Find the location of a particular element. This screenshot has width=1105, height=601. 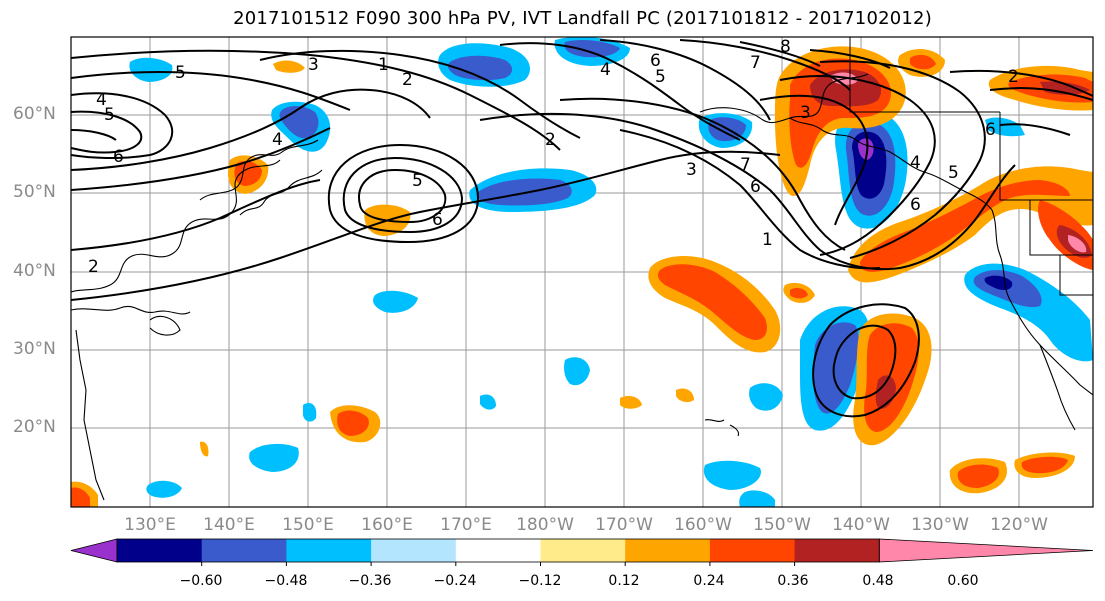

lon-label: 140°E is located at coordinates (229, 525).